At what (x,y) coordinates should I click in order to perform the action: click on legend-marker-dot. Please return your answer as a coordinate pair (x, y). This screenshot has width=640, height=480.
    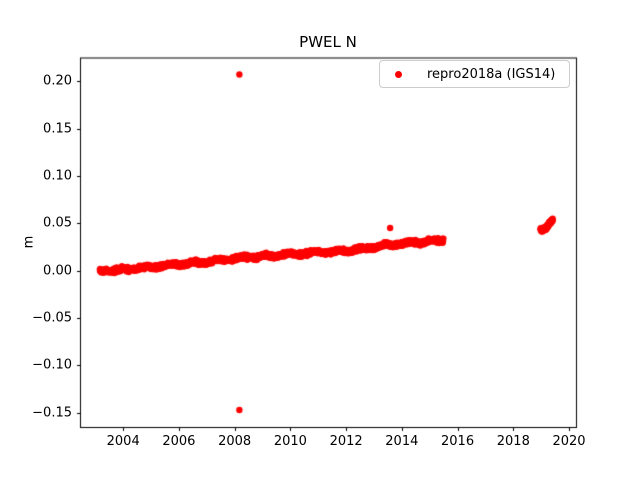
    Looking at the image, I should click on (398, 74).